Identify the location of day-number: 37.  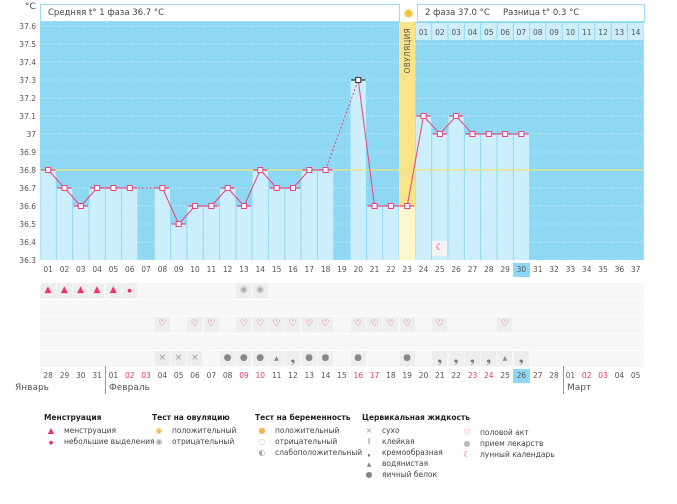
(635, 269).